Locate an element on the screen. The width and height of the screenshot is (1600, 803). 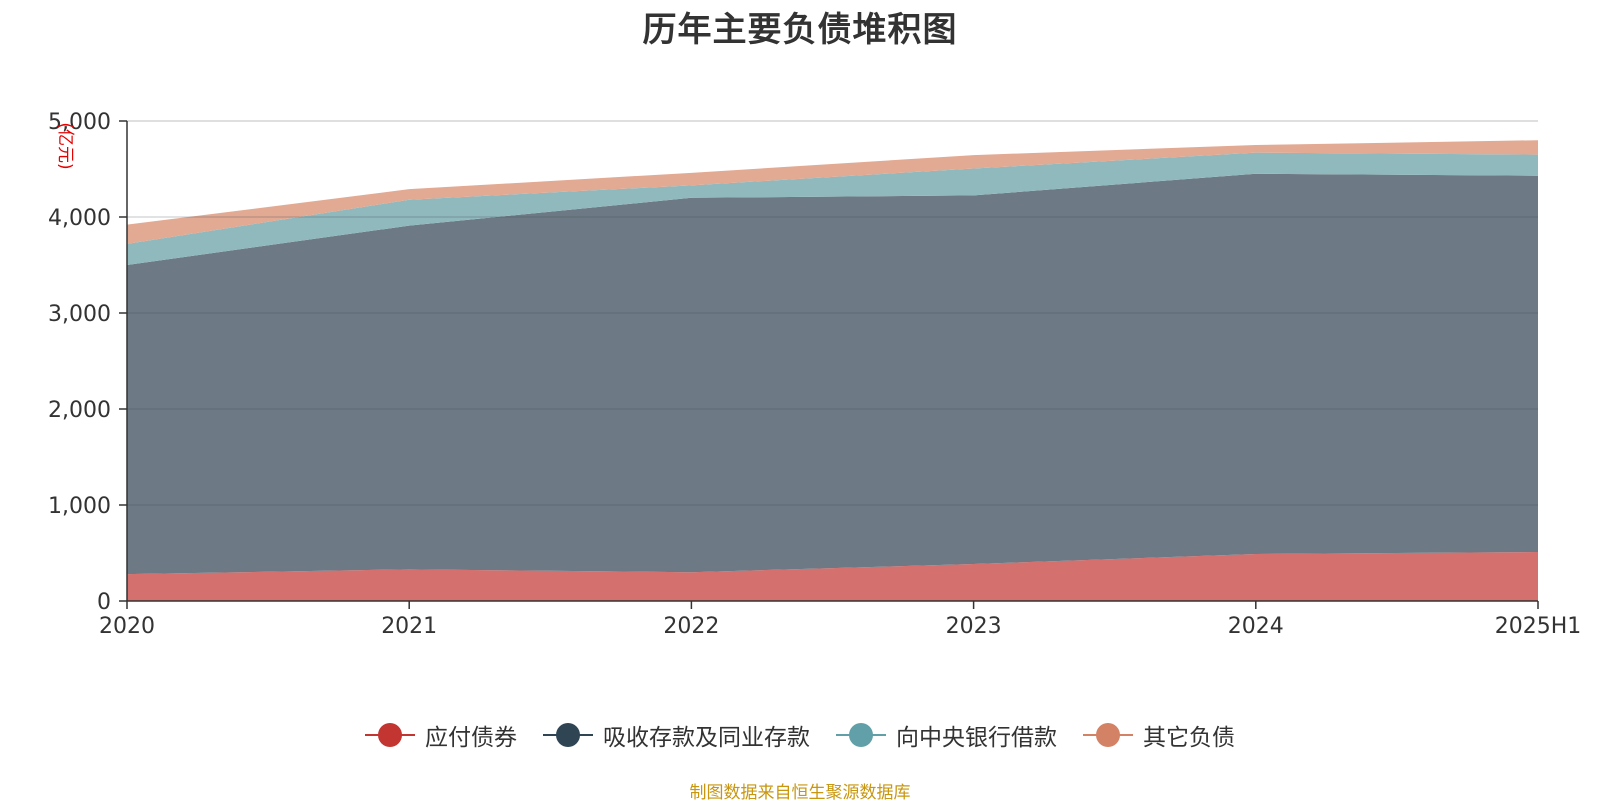
x-tick-label: 2022 is located at coordinates (691, 626).